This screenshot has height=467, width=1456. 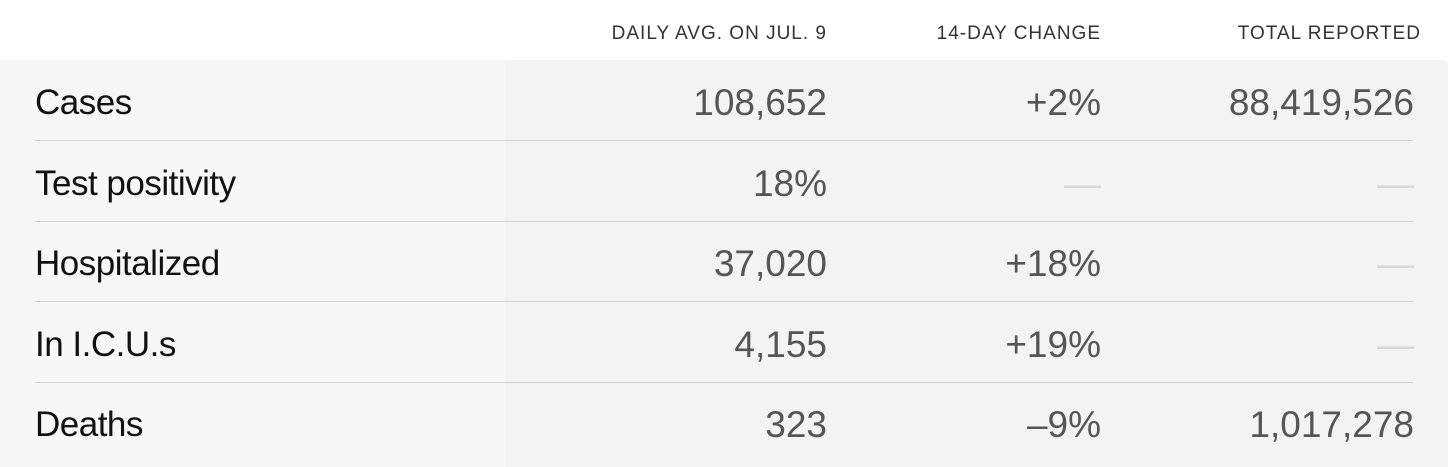 What do you see at coordinates (1053, 264) in the screenshot?
I see `cell-value: +18%` at bounding box center [1053, 264].